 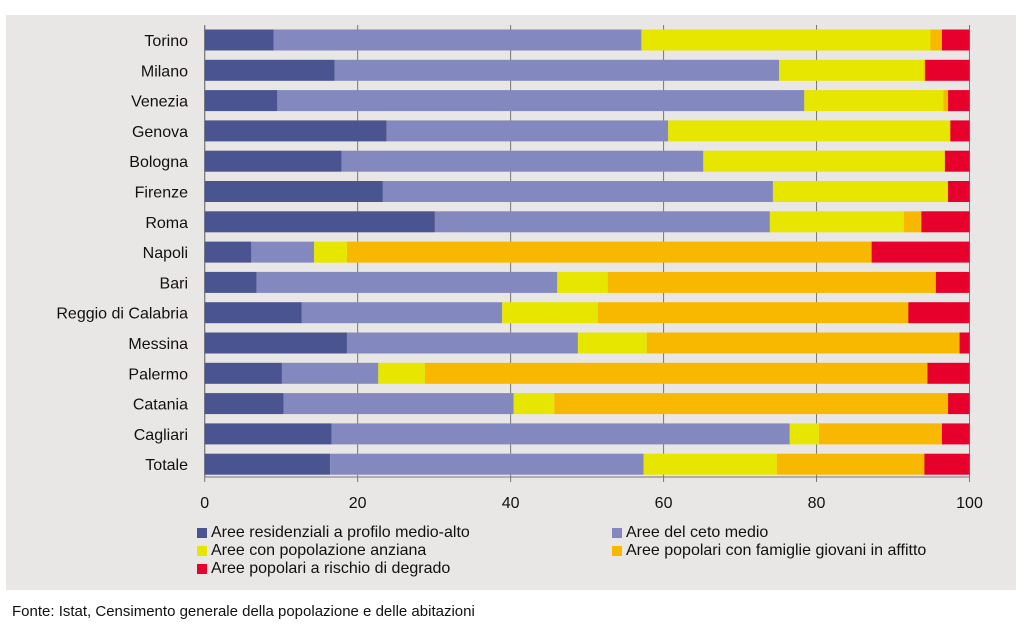 What do you see at coordinates (697, 532) in the screenshot?
I see `legend-label: Aree del ceto medio` at bounding box center [697, 532].